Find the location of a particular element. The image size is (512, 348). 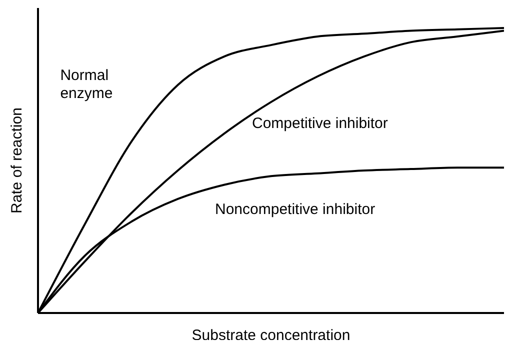

series-label: Competitive inhibitor is located at coordinates (320, 123).